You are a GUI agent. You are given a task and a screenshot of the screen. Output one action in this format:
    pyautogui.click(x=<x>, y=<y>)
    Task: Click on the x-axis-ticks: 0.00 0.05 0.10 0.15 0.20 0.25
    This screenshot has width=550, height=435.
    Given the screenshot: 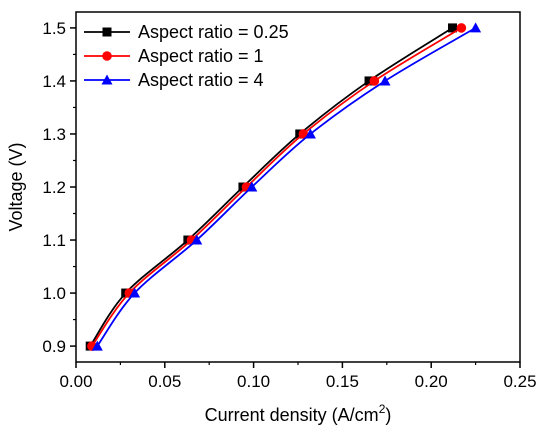 What is the action you would take?
    pyautogui.click(x=298, y=376)
    